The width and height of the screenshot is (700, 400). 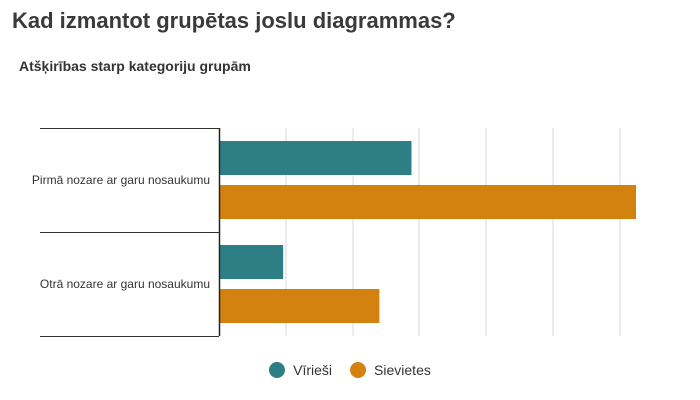 What do you see at coordinates (402, 370) in the screenshot?
I see `legend-label-series-1: Sievietes` at bounding box center [402, 370].